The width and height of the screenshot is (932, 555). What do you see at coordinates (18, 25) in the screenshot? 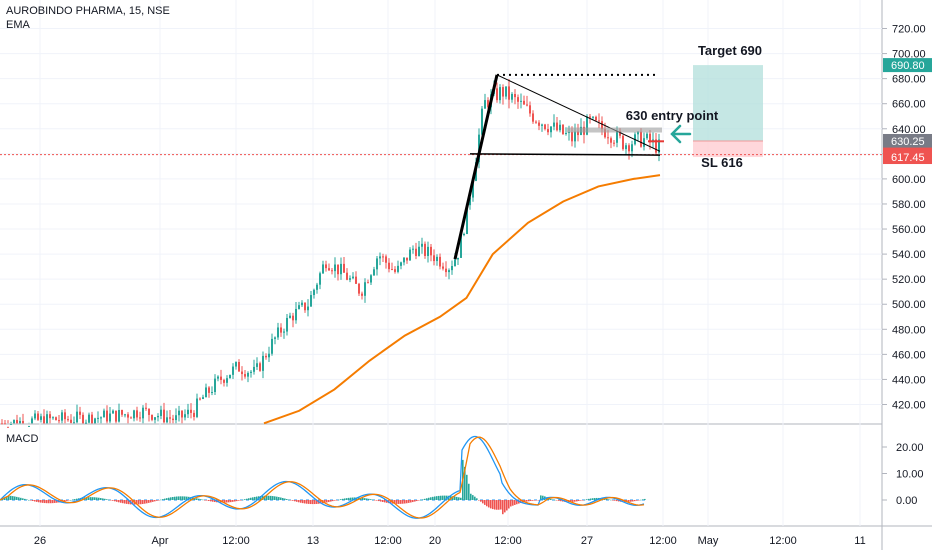
I see `ema-indicator-label: EMA` at bounding box center [18, 25].